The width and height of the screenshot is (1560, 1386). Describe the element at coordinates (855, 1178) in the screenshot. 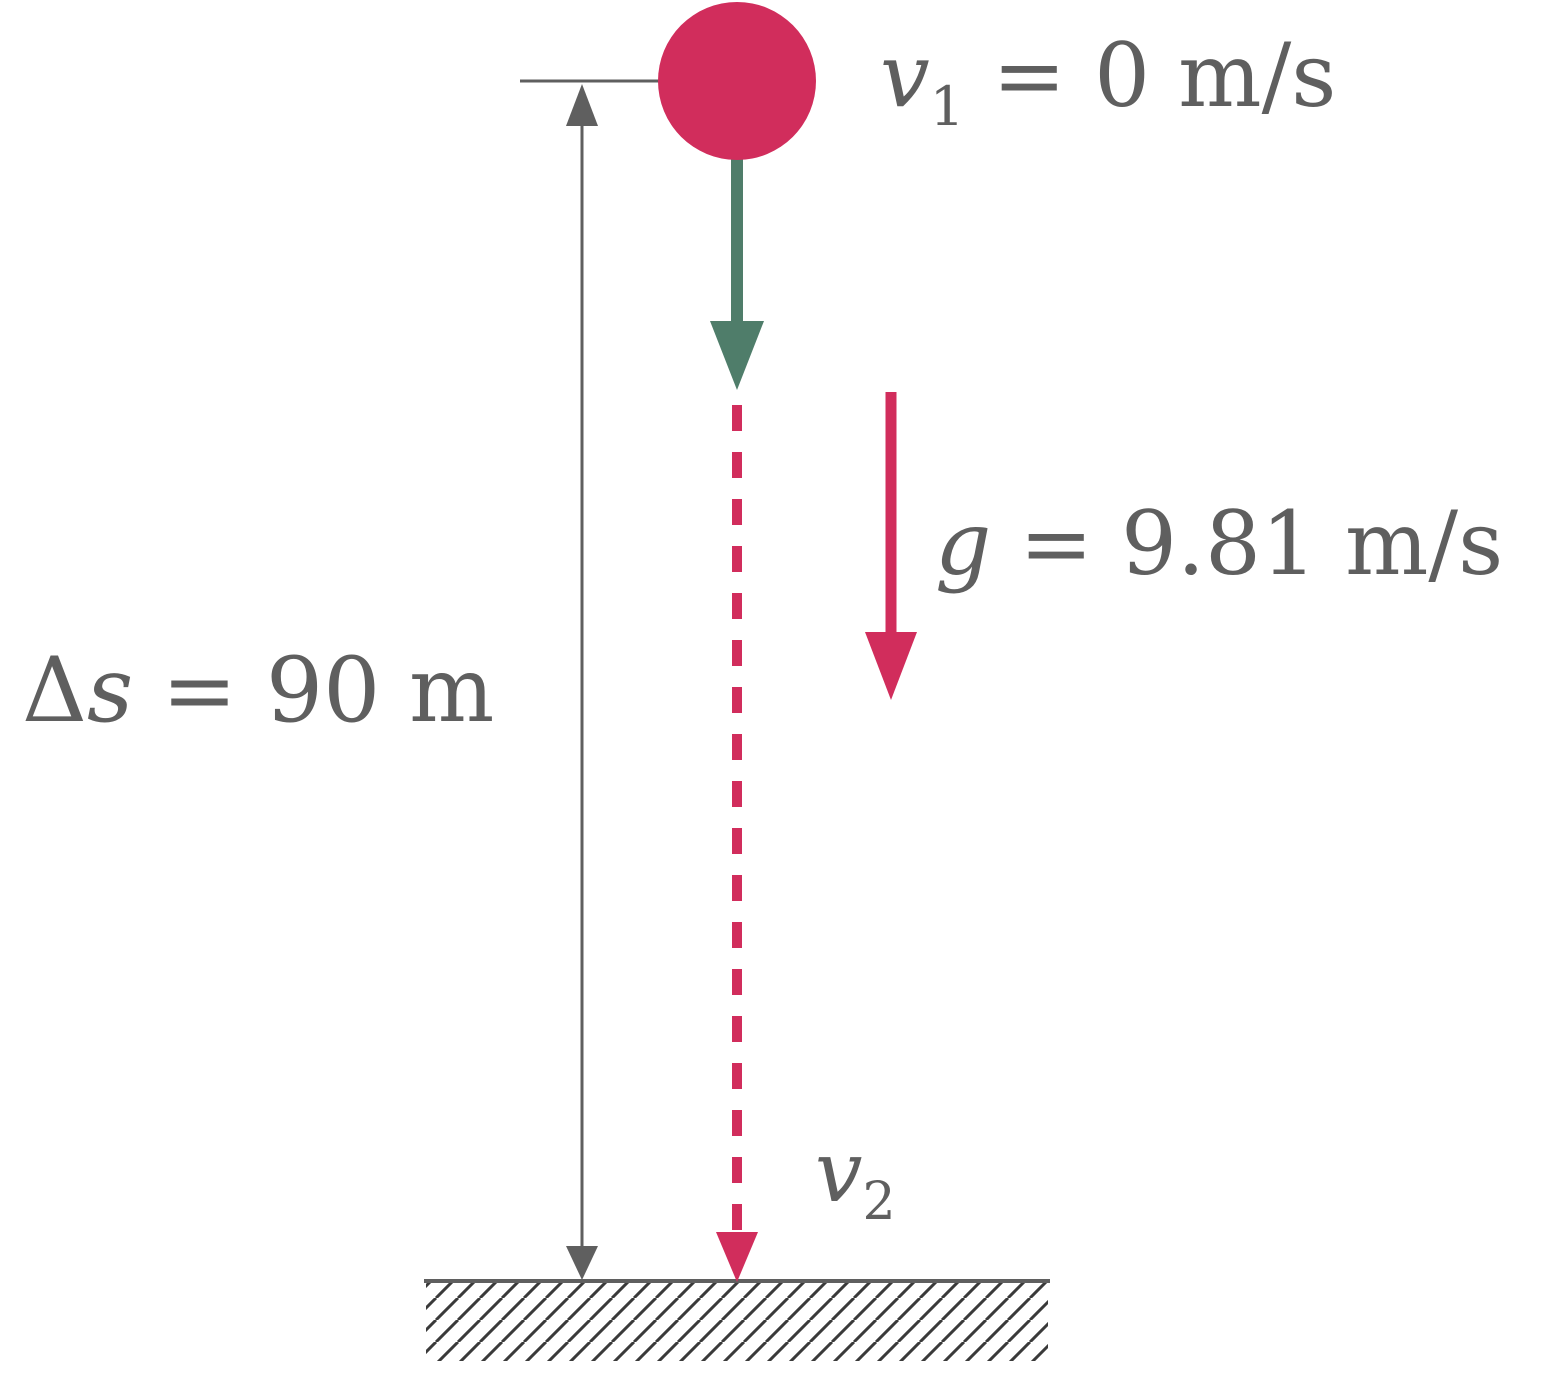

I see `final-velocity-label: v2` at that location.